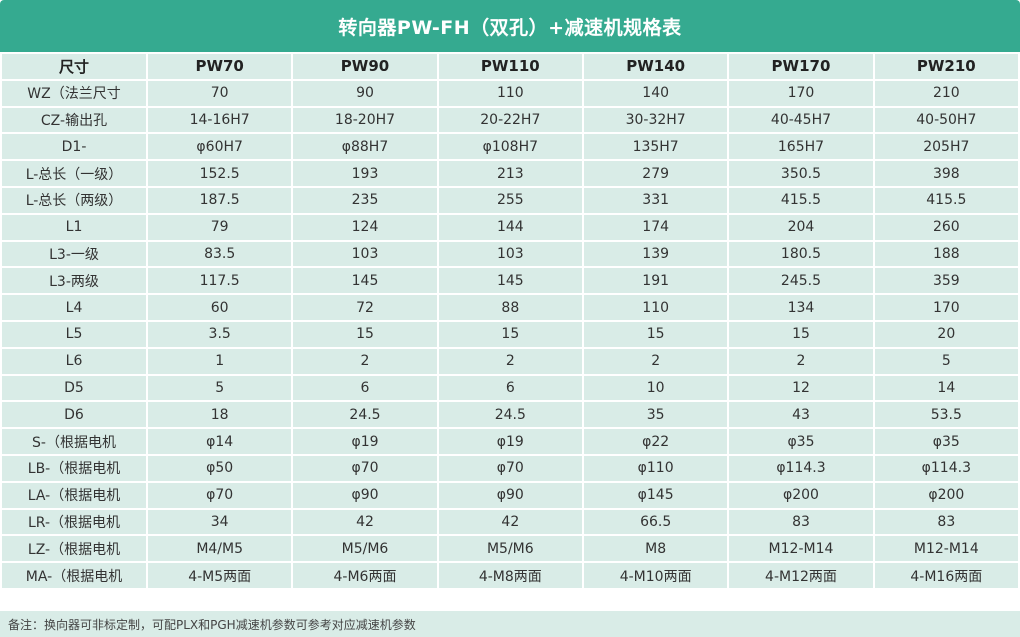  Describe the element at coordinates (946, 415) in the screenshot. I see `table-cell: 53.5` at that location.